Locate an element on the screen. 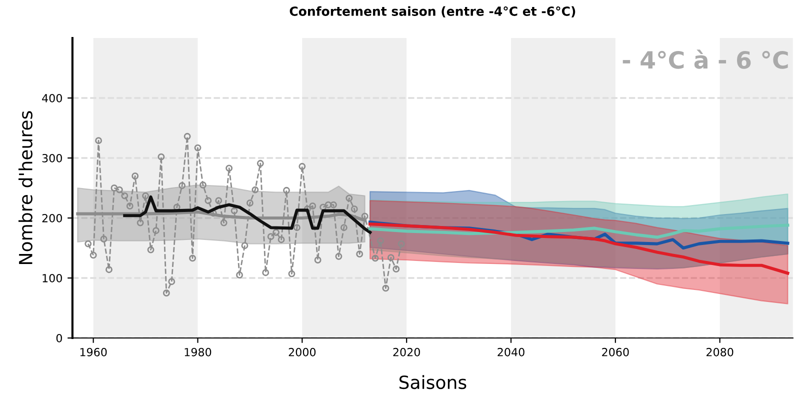  x-tick-label: 2020 is located at coordinates (406, 352).